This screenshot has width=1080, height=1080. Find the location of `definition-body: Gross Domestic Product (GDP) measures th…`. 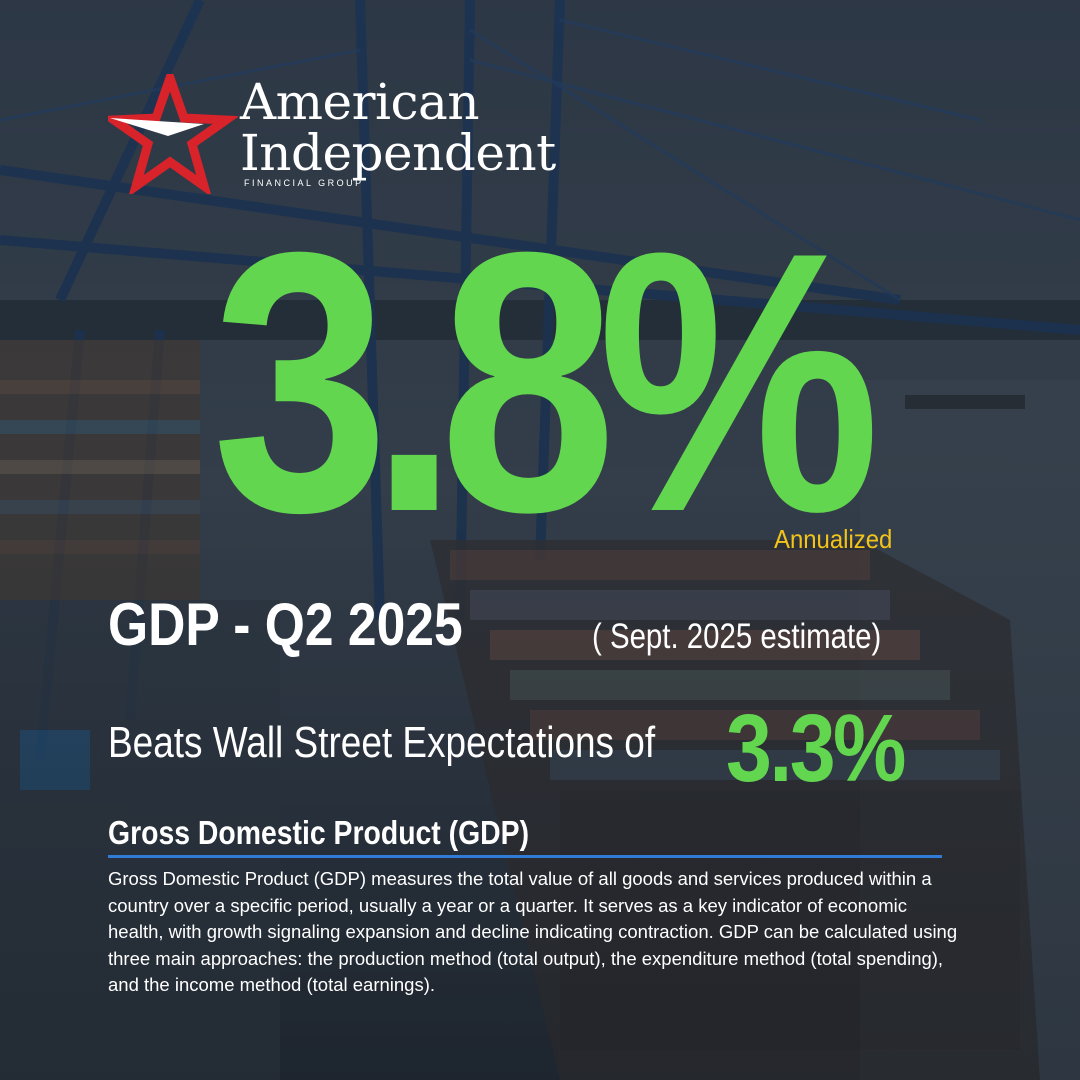

definition-body: Gross Domestic Product (GDP) measures th… is located at coordinates (533, 931).